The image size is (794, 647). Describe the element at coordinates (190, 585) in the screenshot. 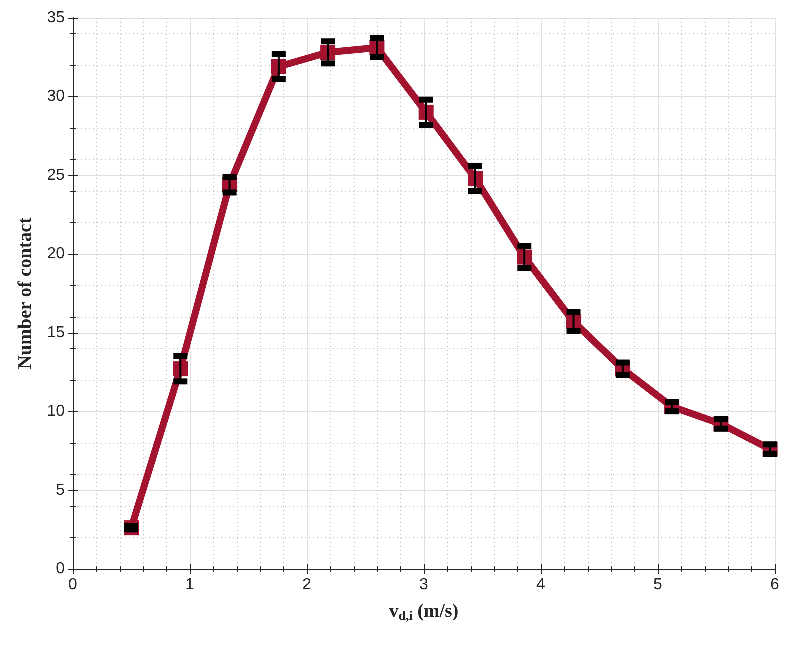

I see `x-tick-label: 1` at that location.